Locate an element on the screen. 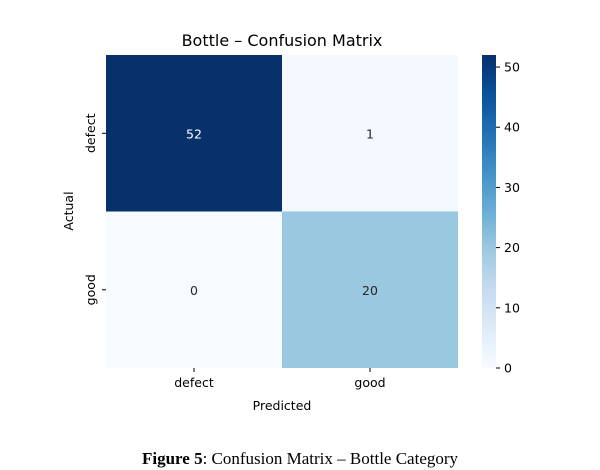  x-tick-label: defect is located at coordinates (194, 382).